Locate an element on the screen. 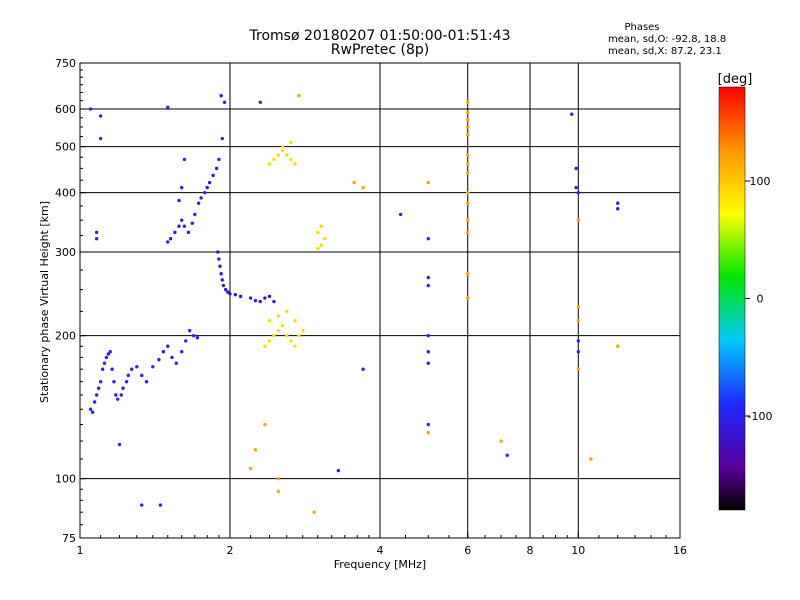 The height and width of the screenshot is (600, 800). stats-x-line: mean, sd,X: 87.2, 23.1 is located at coordinates (665, 51).